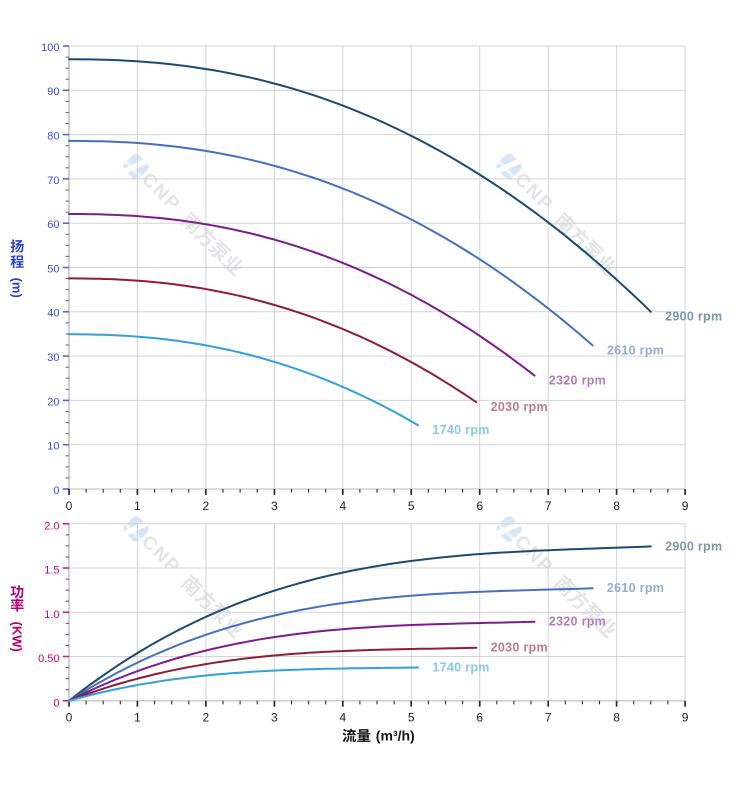  What do you see at coordinates (53, 181) in the screenshot?
I see `svg-text: 70` at bounding box center [53, 181].